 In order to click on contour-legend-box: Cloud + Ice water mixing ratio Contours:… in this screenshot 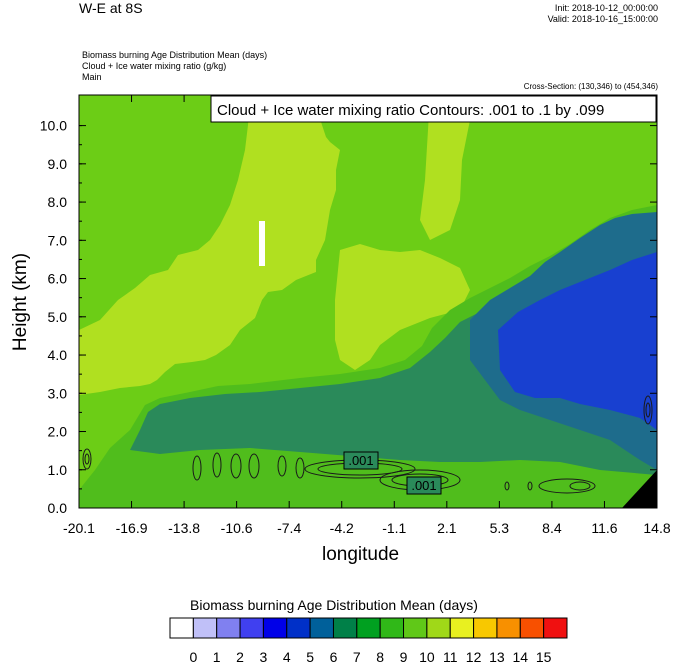, I will do `click(433, 109)`.